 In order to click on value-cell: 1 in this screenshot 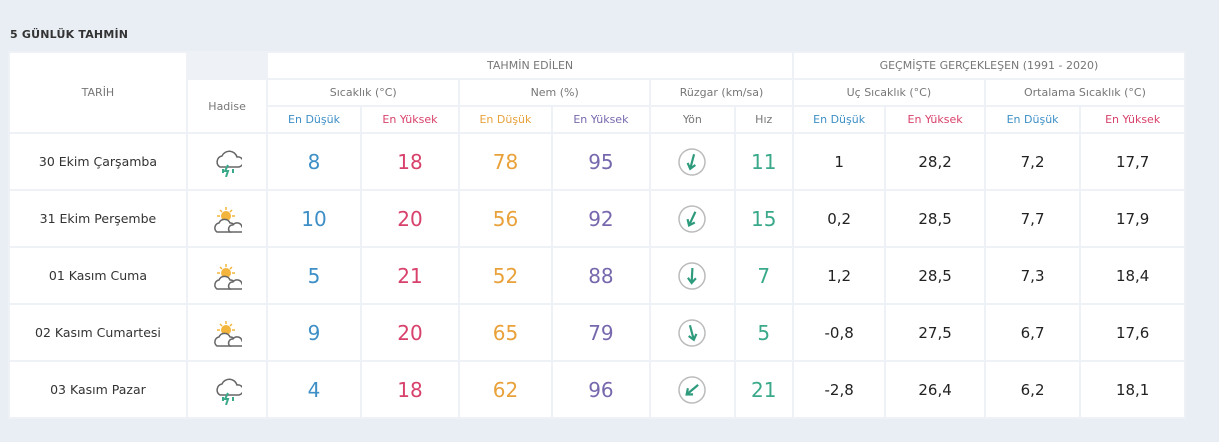, I will do `click(839, 161)`.